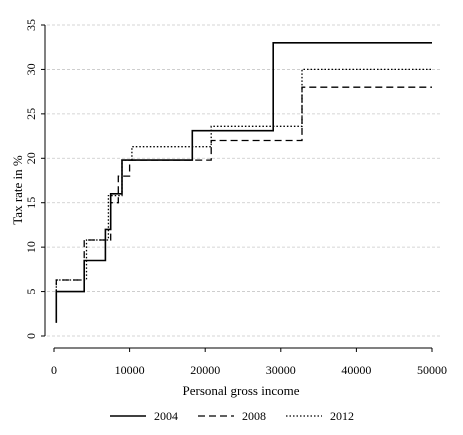 The width and height of the screenshot is (463, 435). I want to click on x-ticks: 0 10000 20000 30000 40000 50000, so click(249, 362).